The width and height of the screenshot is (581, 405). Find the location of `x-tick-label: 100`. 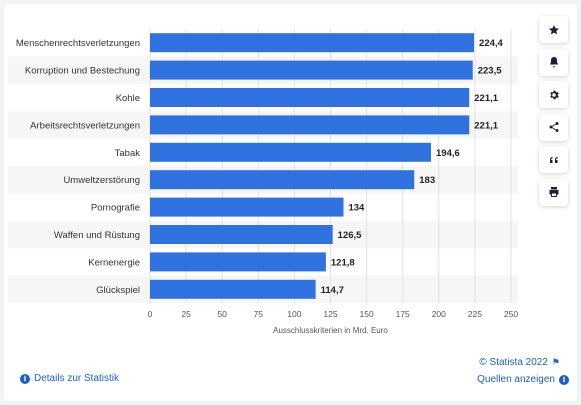

x-tick-label: 100 is located at coordinates (294, 314).